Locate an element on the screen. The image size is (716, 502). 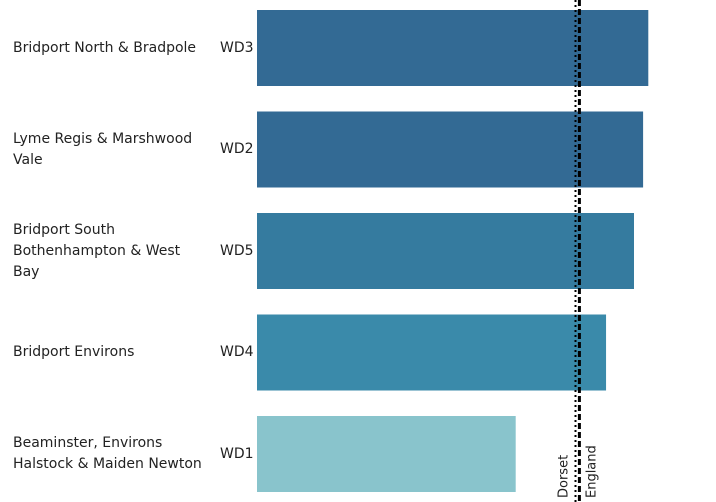
category-name: Bridport Environs is located at coordinates (74, 352).